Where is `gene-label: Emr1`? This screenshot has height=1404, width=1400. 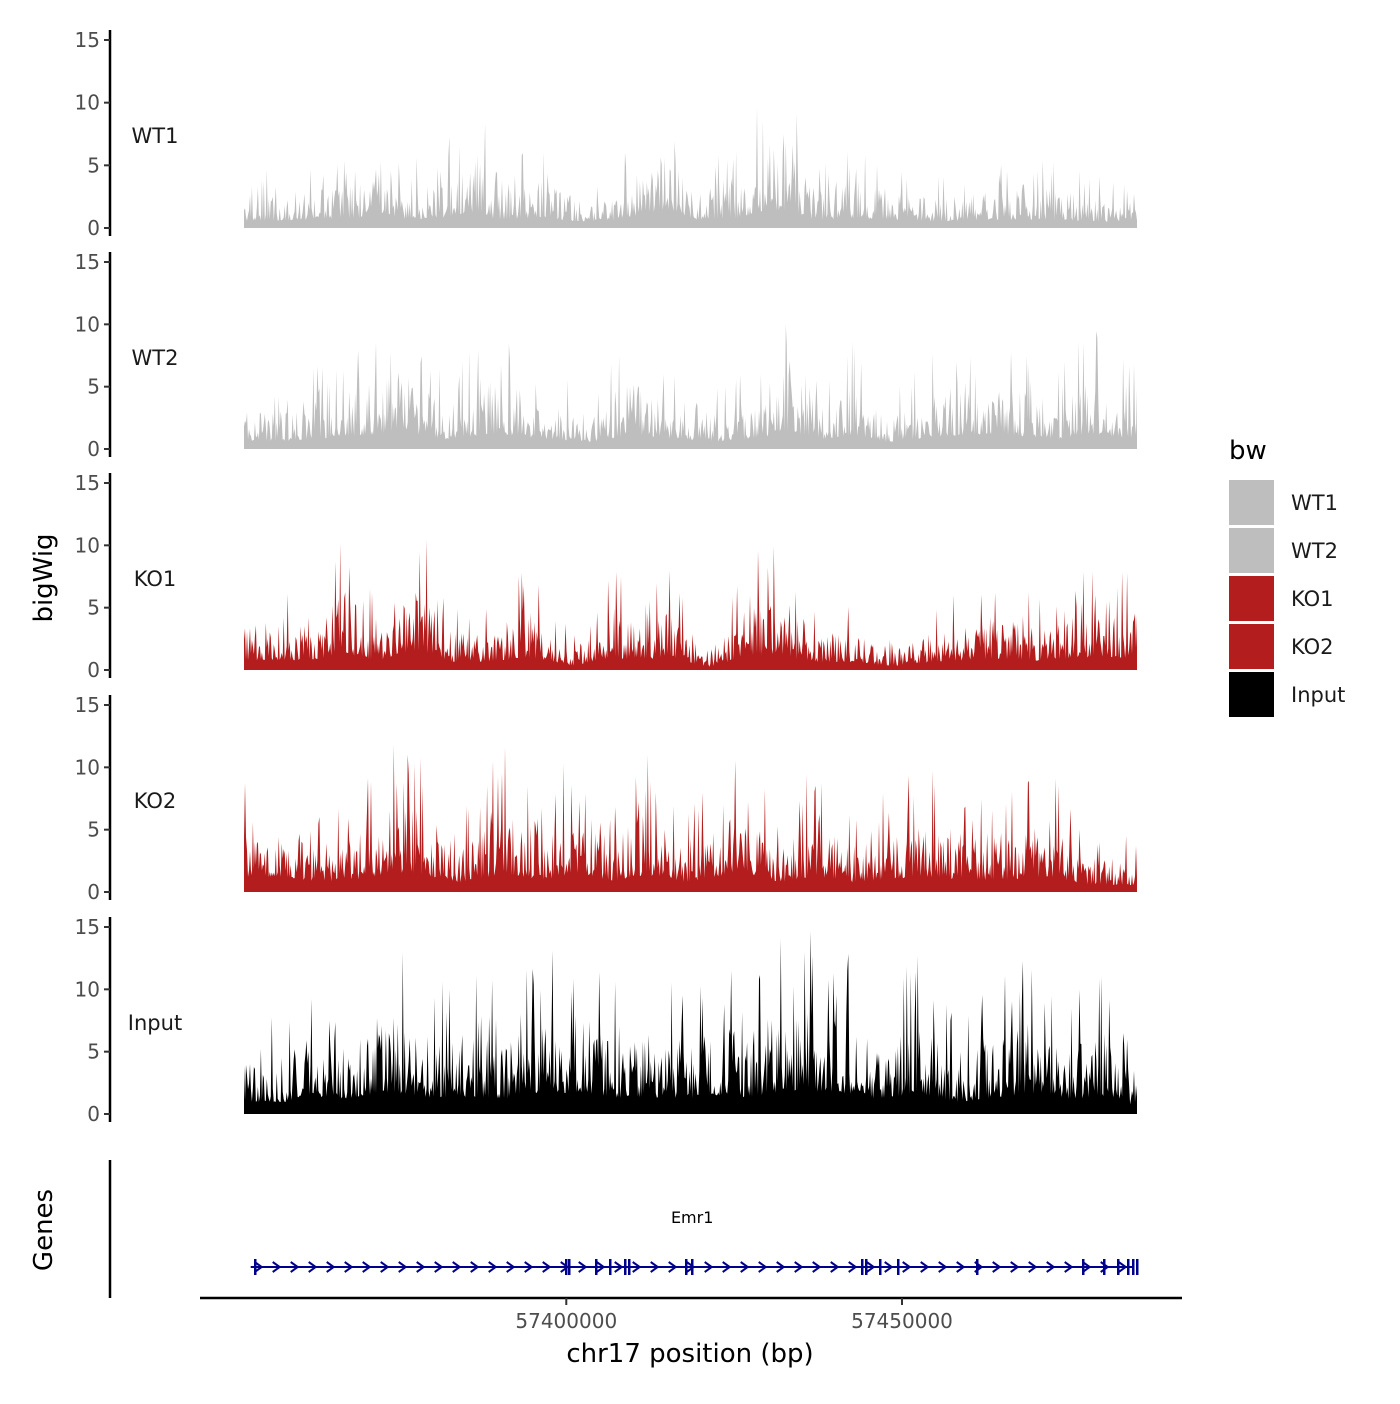
gene-label: Emr1 is located at coordinates (692, 1217).